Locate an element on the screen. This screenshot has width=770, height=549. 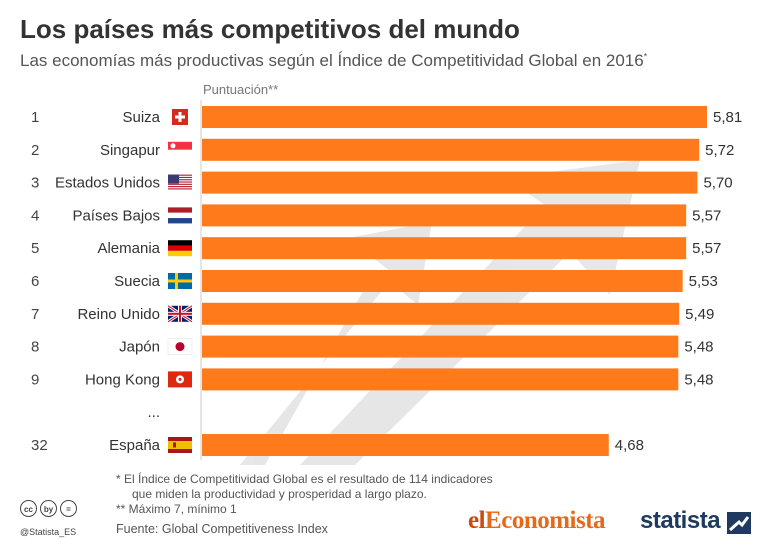
netherlands-flag-icon is located at coordinates (180, 215).